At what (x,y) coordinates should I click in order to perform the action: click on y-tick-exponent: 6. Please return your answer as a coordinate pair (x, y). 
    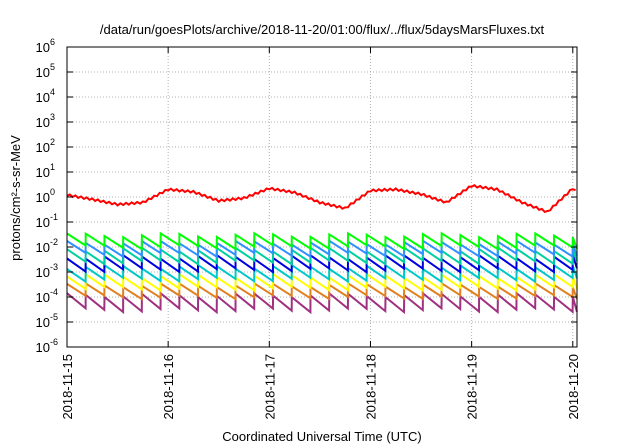
    Looking at the image, I should click on (52, 42).